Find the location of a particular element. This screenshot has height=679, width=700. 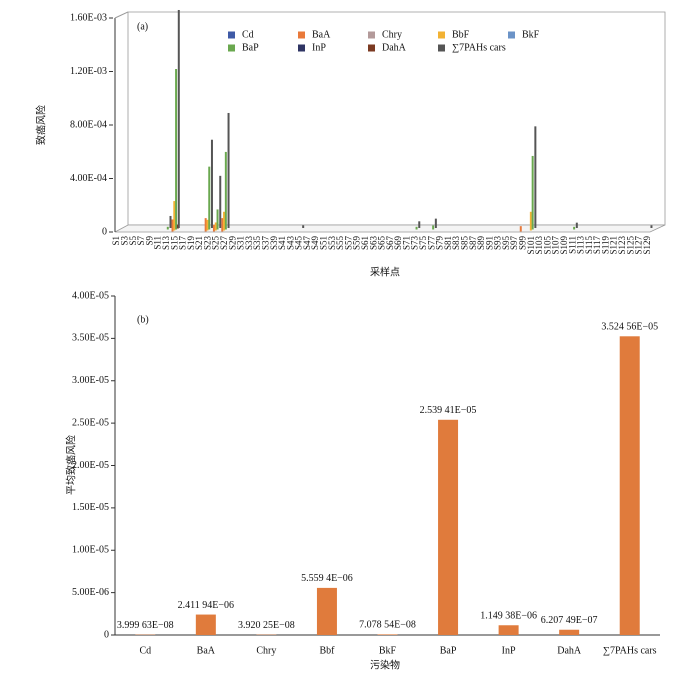

x-tick-label: S1 is located at coordinates (116, 241).